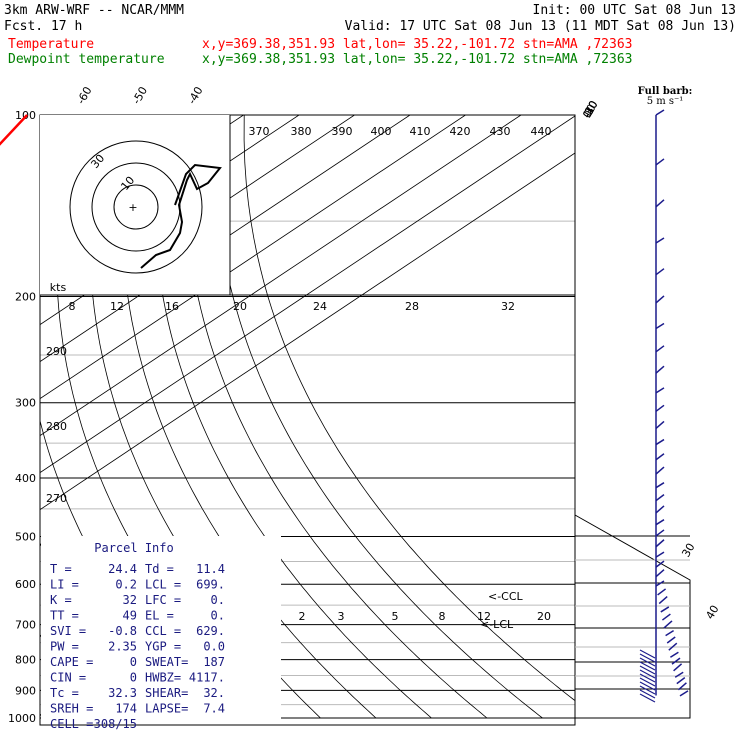 Image resolution: width=740 pixels, height=740 pixels. I want to click on pressure-tick-label: 200, so click(25, 297).